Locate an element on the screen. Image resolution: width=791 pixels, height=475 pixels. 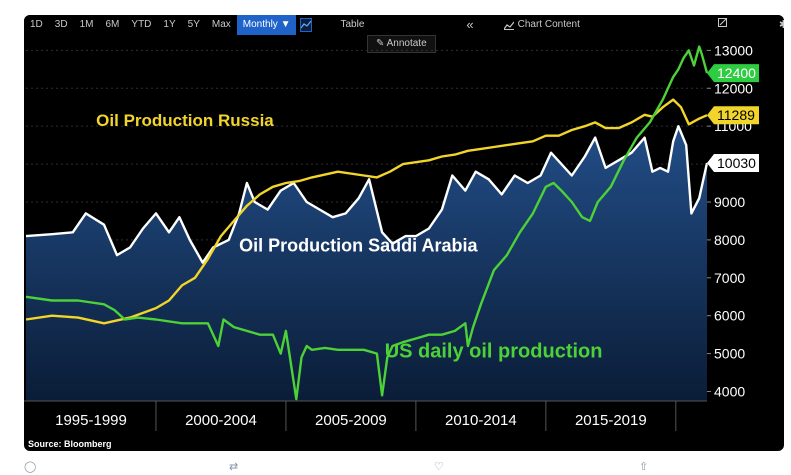
saudi-last-value-tag: 10030 is located at coordinates (733, 162).